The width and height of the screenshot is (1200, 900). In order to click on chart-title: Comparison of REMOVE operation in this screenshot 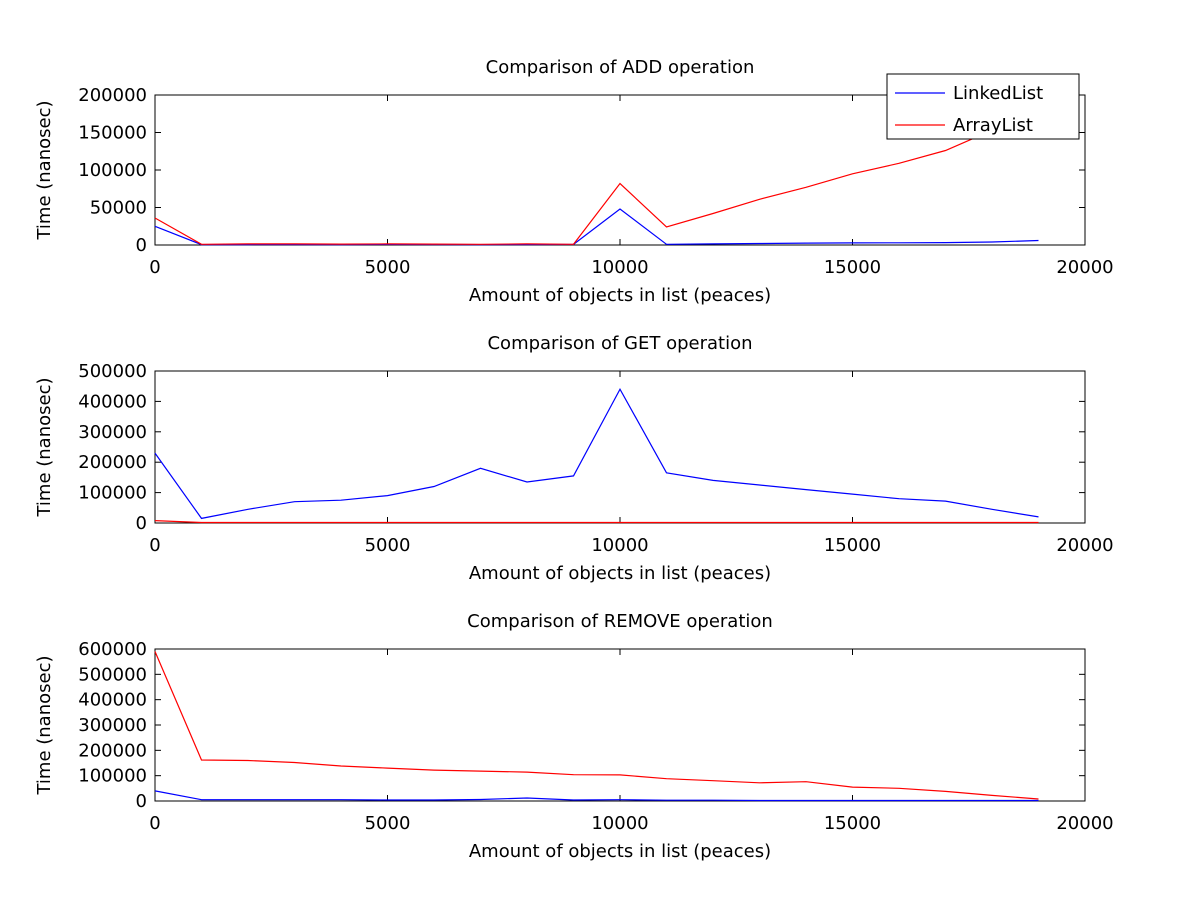, I will do `click(620, 621)`.